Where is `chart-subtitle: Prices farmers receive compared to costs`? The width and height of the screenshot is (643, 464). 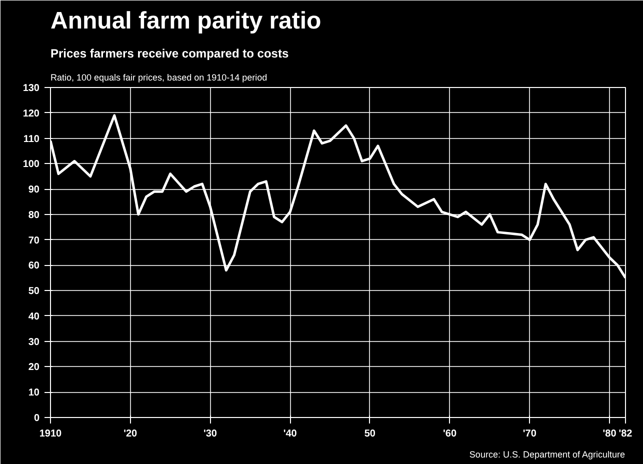 chart-subtitle: Prices farmers receive compared to costs is located at coordinates (169, 53).